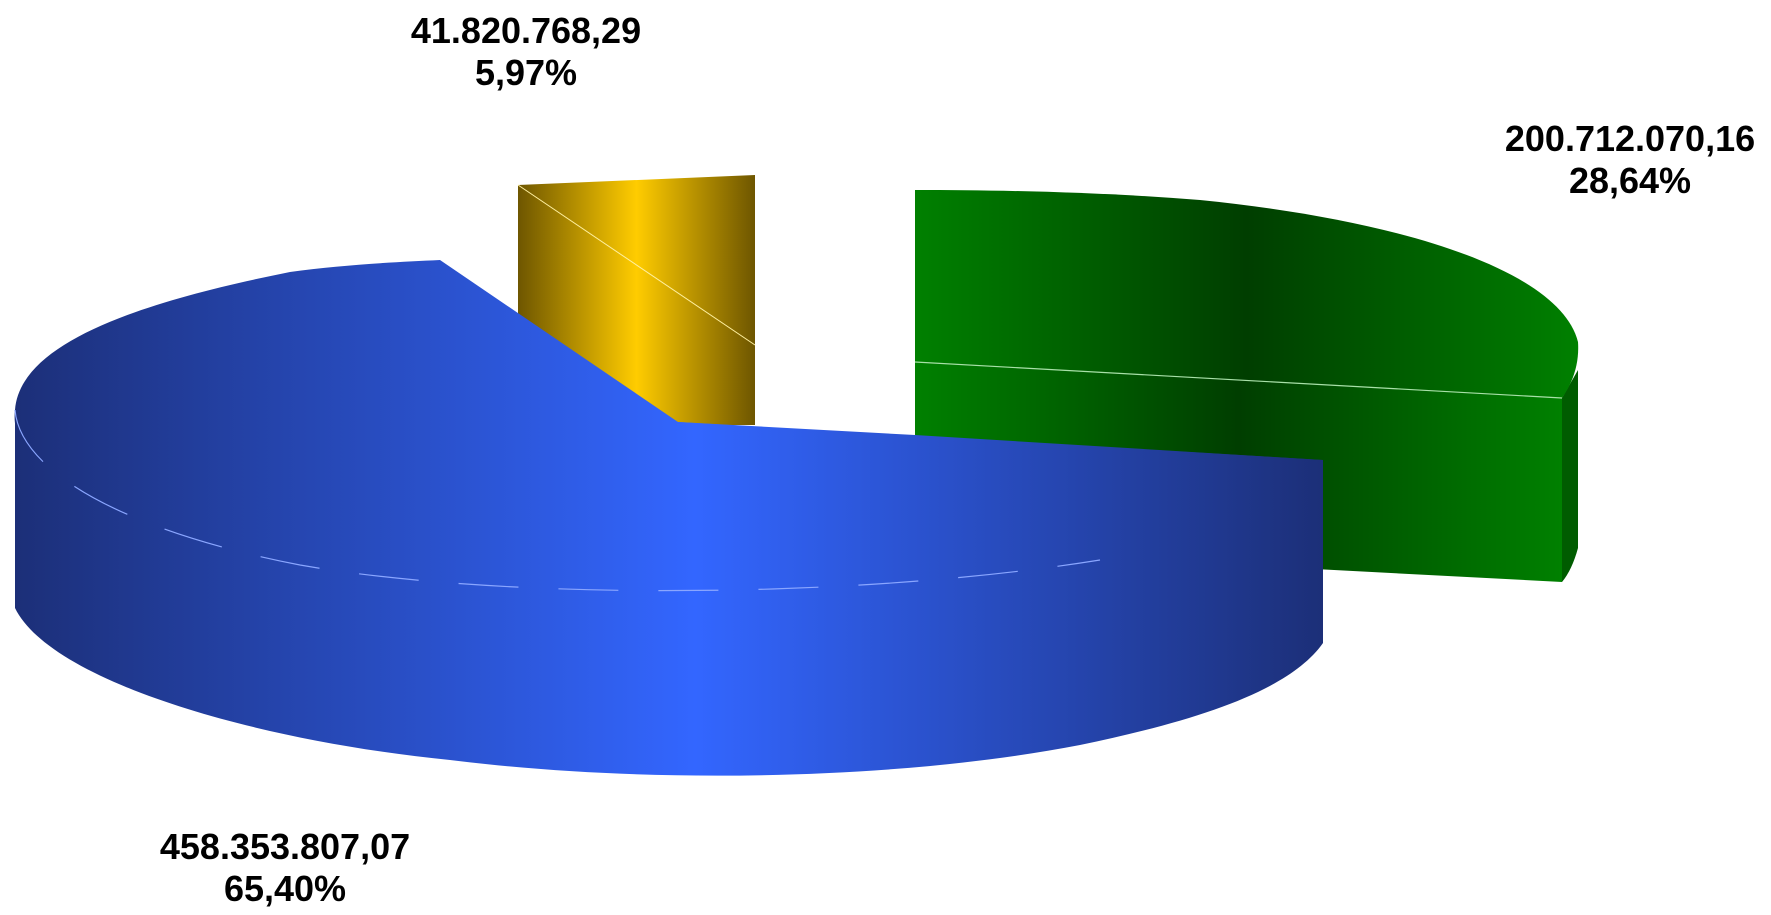 This screenshot has height=915, width=1771. Describe the element at coordinates (526, 72) in the screenshot. I see `pie-label-2-percent: 5,97%` at that location.